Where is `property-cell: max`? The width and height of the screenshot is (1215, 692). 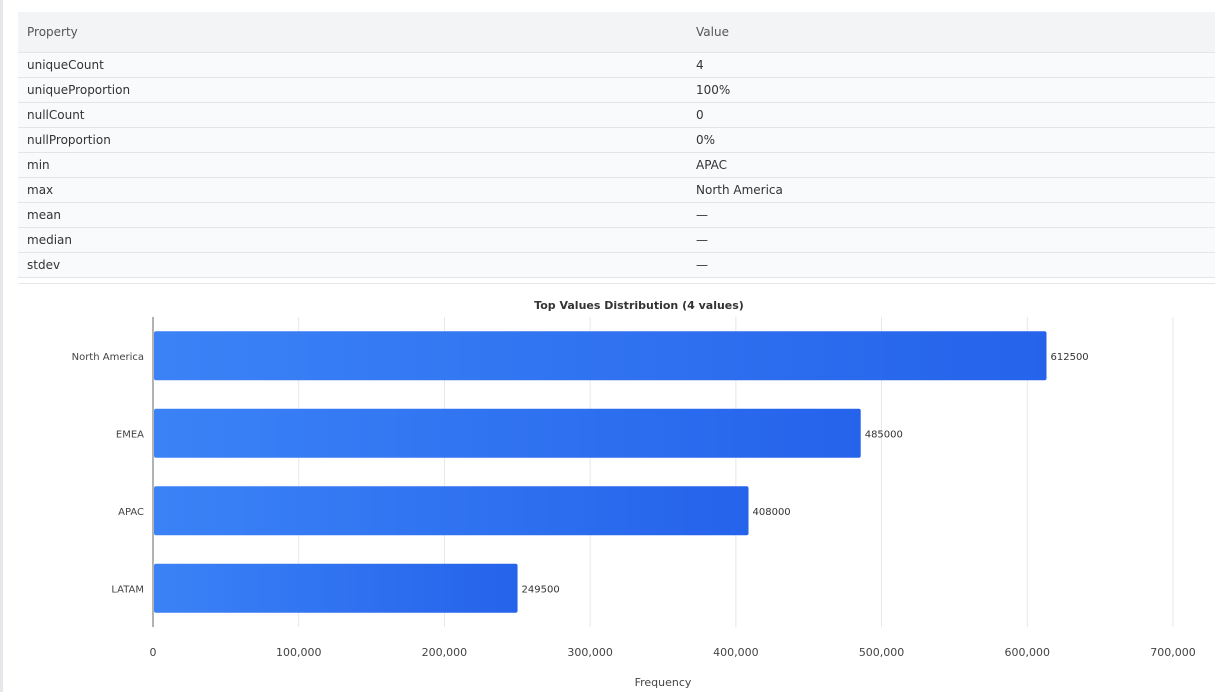 property-cell: max is located at coordinates (352, 190).